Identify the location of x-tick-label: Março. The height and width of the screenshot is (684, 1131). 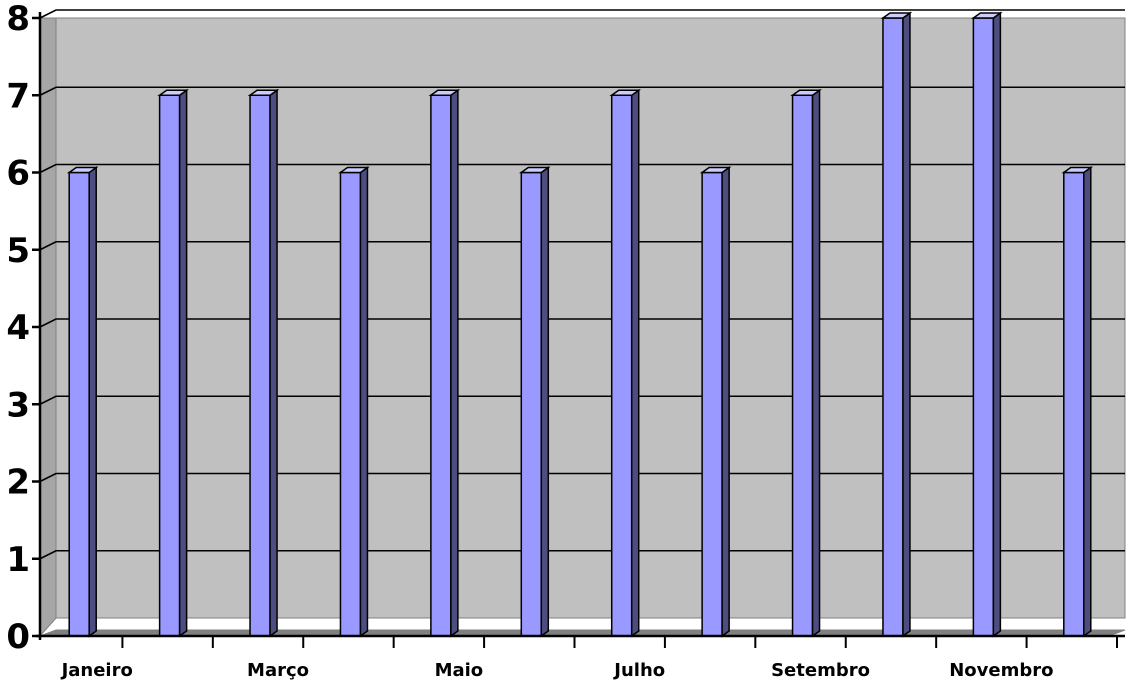
(278, 670).